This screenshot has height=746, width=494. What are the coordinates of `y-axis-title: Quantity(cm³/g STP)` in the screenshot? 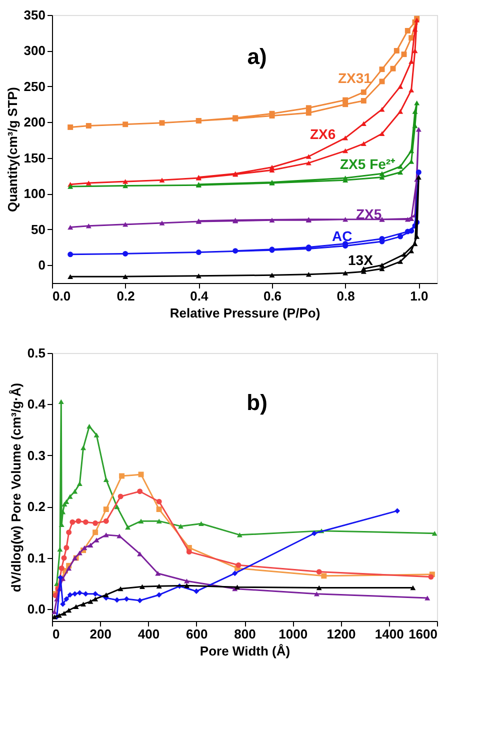 It's located at (12, 149).